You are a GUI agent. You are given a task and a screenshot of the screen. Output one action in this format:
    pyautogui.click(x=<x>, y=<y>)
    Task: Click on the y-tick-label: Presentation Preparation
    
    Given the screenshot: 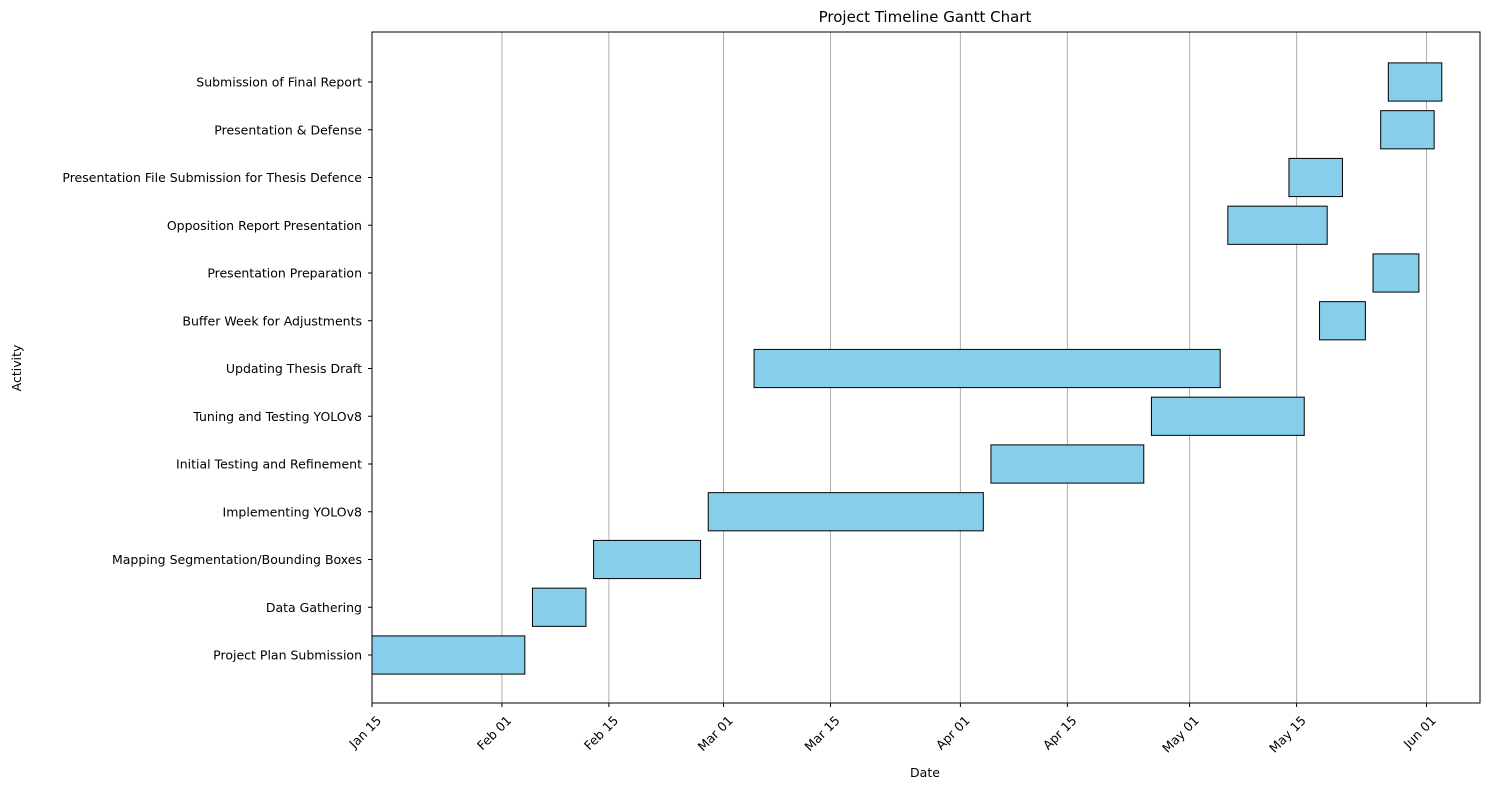 What is the action you would take?
    pyautogui.click(x=284, y=273)
    